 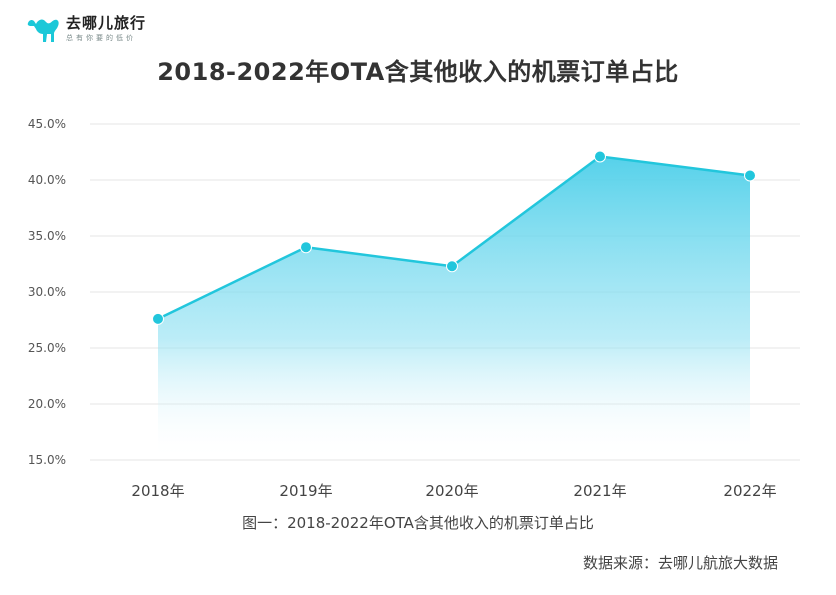 I want to click on y-axis-ticks: 15.0% 20.0% 25.0% 30.0% 35.0% 40.0% 45.0%, so click(x=47, y=292).